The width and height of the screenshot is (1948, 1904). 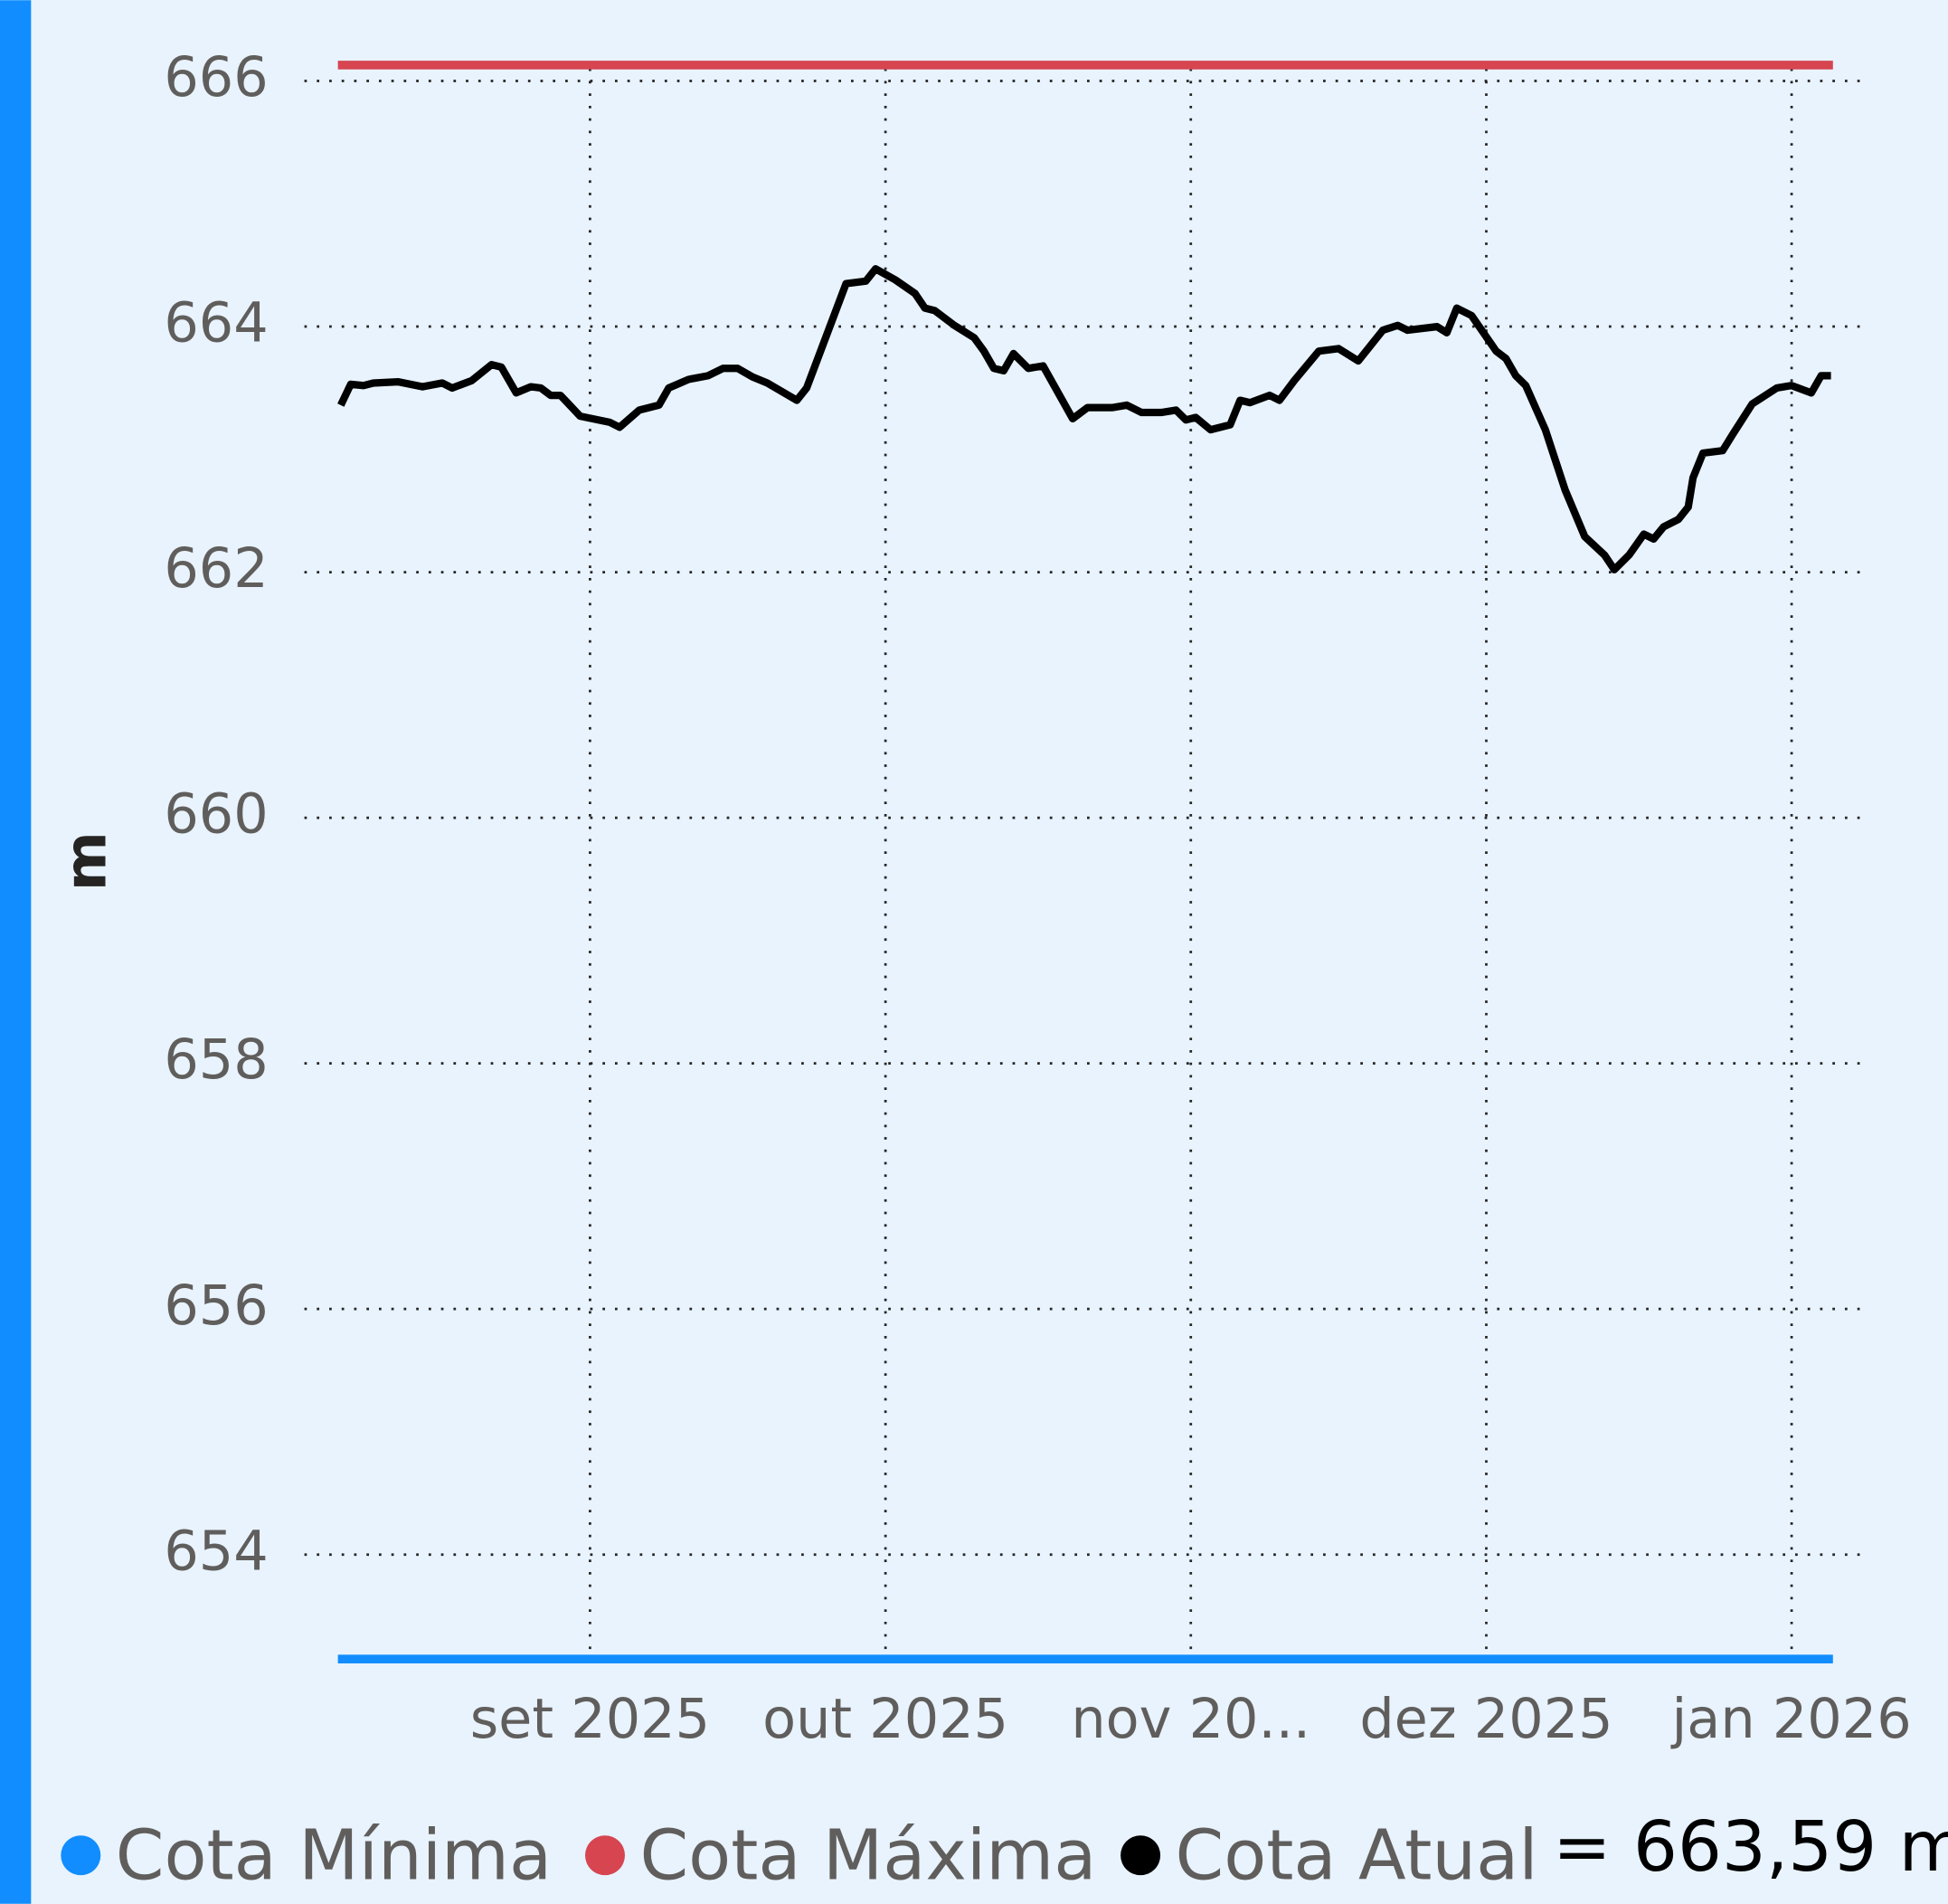 What do you see at coordinates (334, 1856) in the screenshot?
I see `legend-label: Cota Mínima` at bounding box center [334, 1856].